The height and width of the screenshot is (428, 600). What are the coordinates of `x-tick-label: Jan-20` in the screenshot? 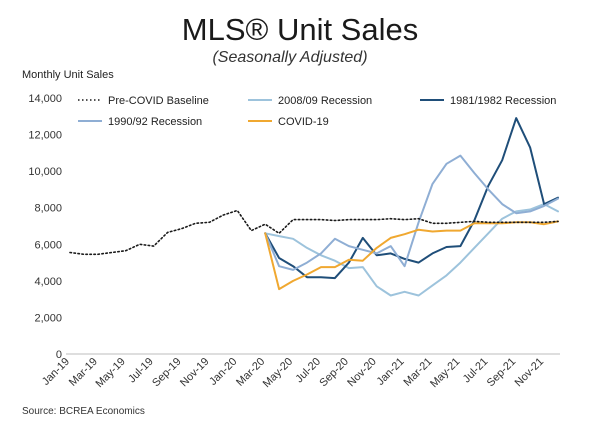 It's located at (223, 372).